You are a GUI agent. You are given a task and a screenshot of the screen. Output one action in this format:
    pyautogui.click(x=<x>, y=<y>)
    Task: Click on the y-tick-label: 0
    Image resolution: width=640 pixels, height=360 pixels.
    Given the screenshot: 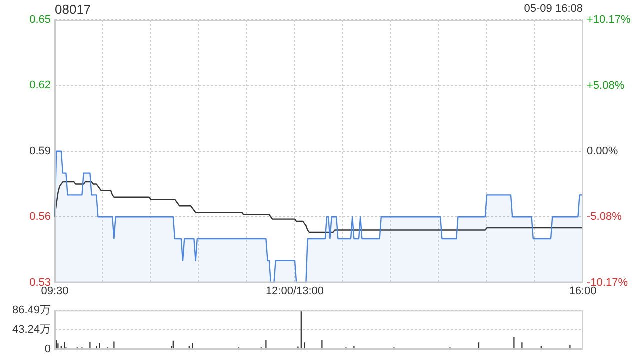 What is the action you would take?
    pyautogui.click(x=47, y=349)
    